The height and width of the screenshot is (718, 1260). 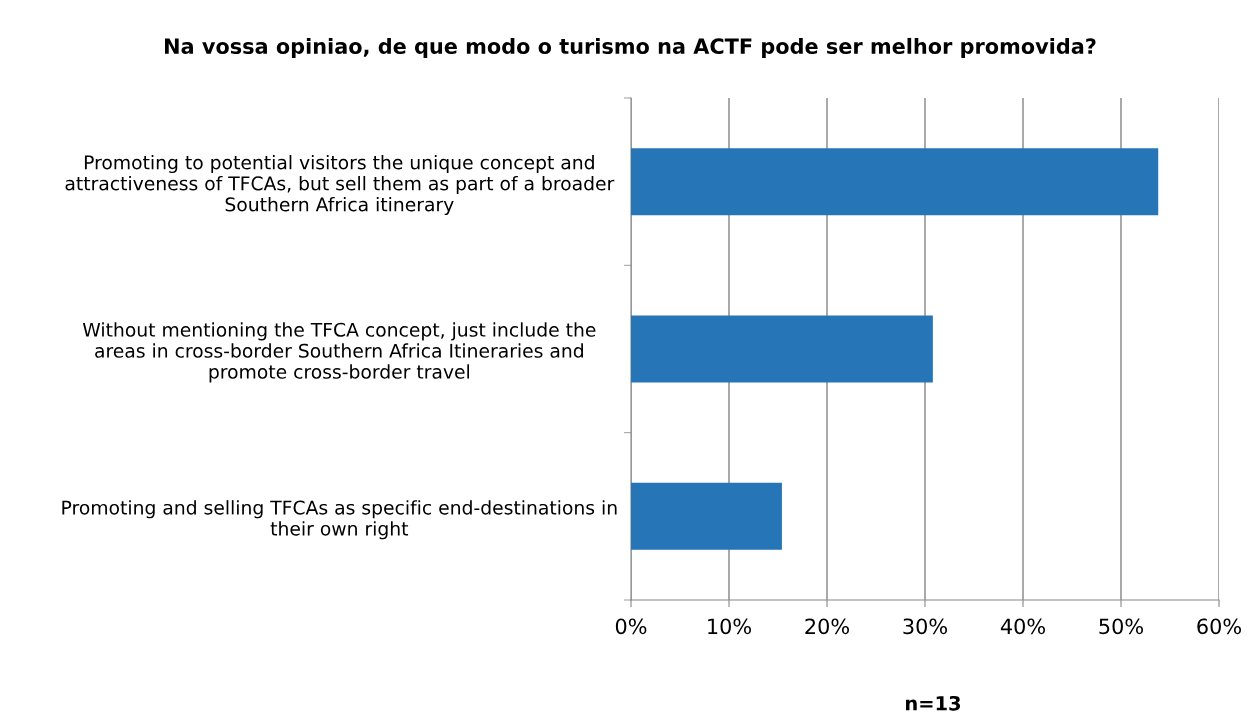 What do you see at coordinates (925, 626) in the screenshot?
I see `x-tick-label: 30%` at bounding box center [925, 626].